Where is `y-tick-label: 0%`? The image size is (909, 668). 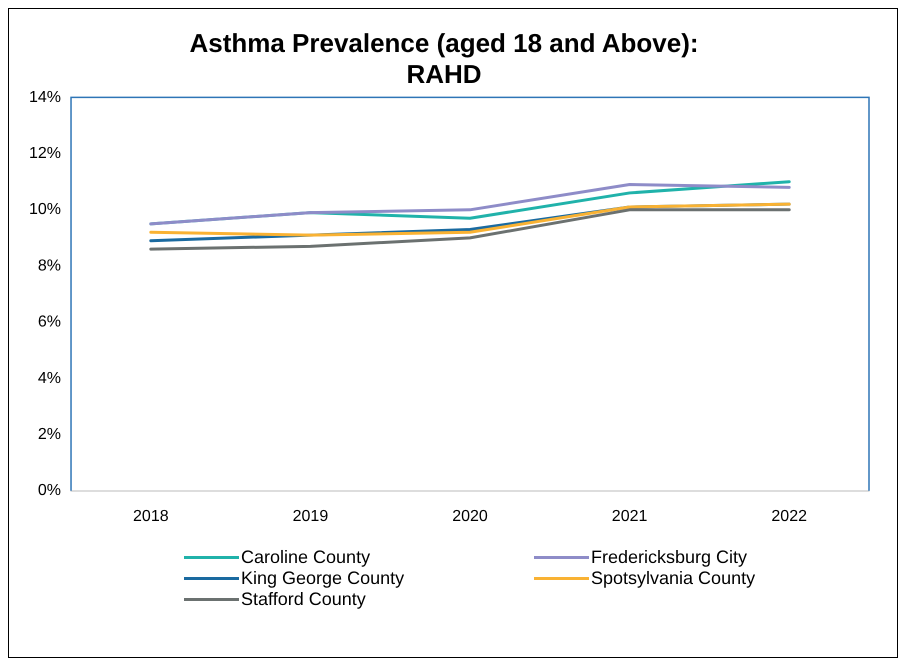
y-tick-label: 0% is located at coordinates (50, 491).